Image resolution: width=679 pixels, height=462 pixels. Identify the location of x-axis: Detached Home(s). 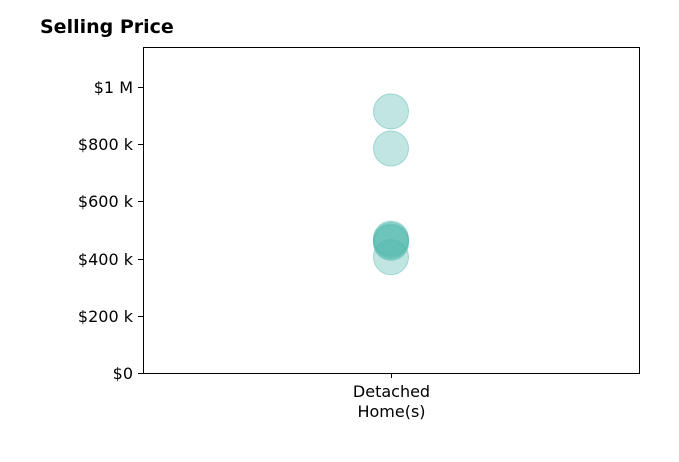
(391, 397).